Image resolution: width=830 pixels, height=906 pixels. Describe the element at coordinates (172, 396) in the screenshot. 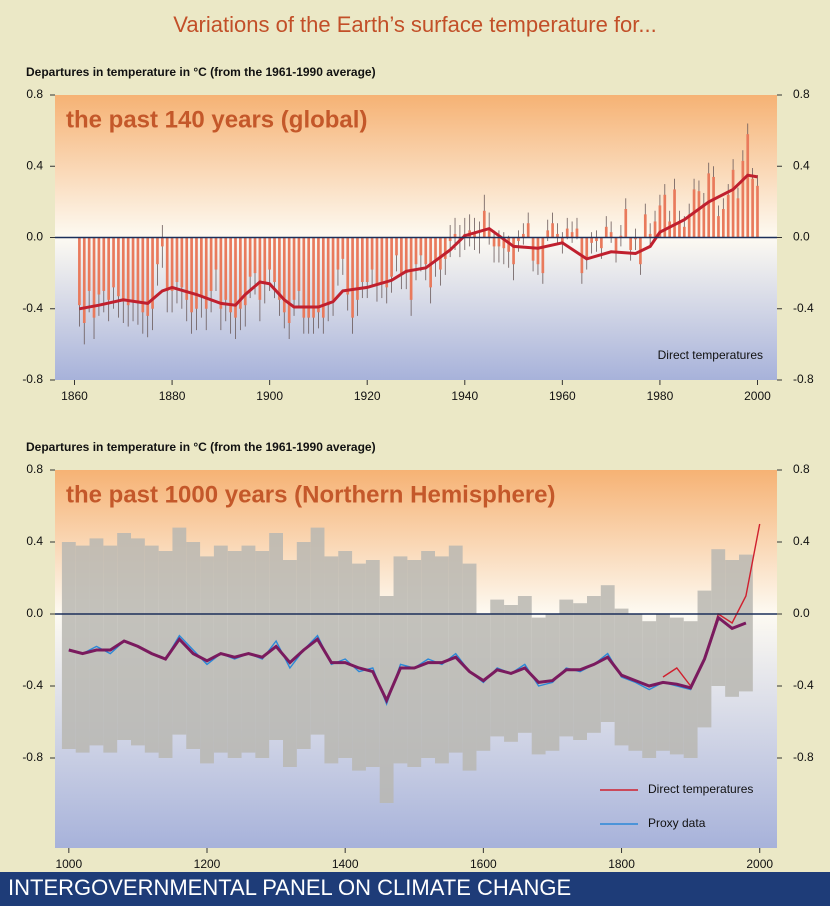

I see `x-tick-label: 1880` at that location.